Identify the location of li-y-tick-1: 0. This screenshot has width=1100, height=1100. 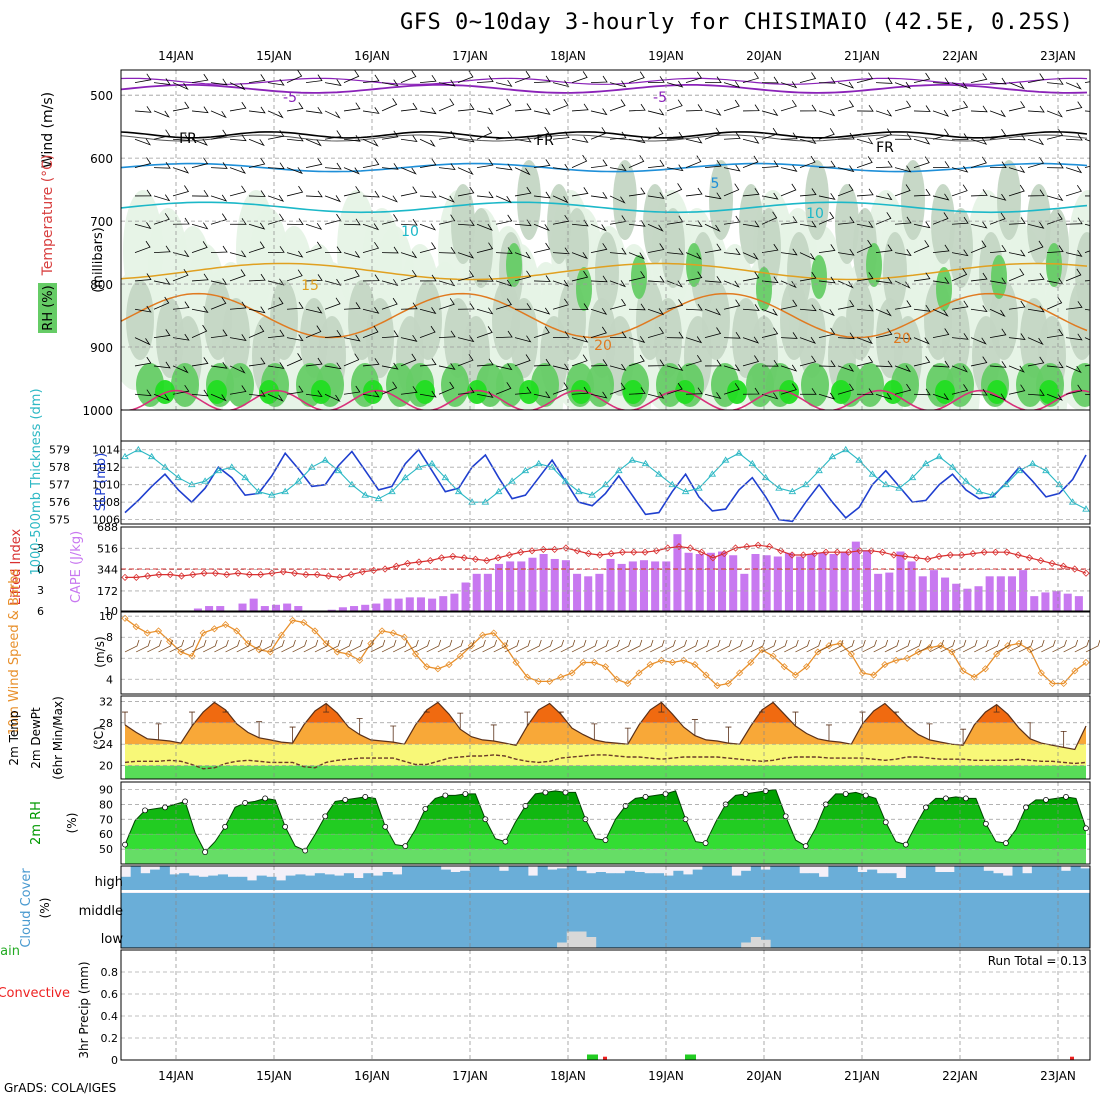
(40, 569).